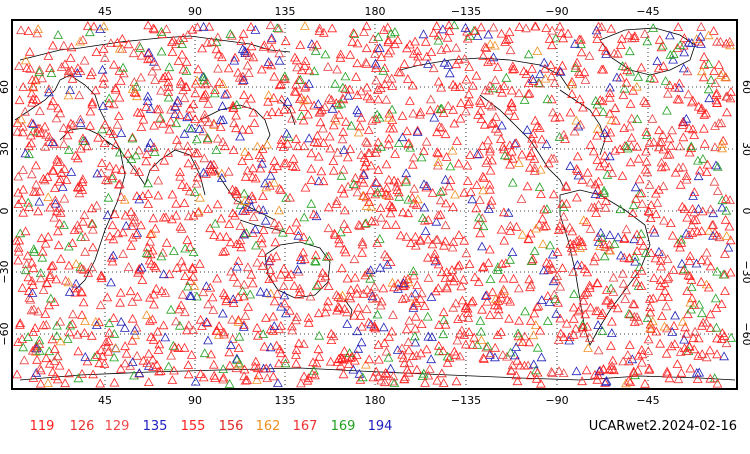 The width and height of the screenshot is (750, 454). I want to click on legend-item: 135, so click(155, 426).